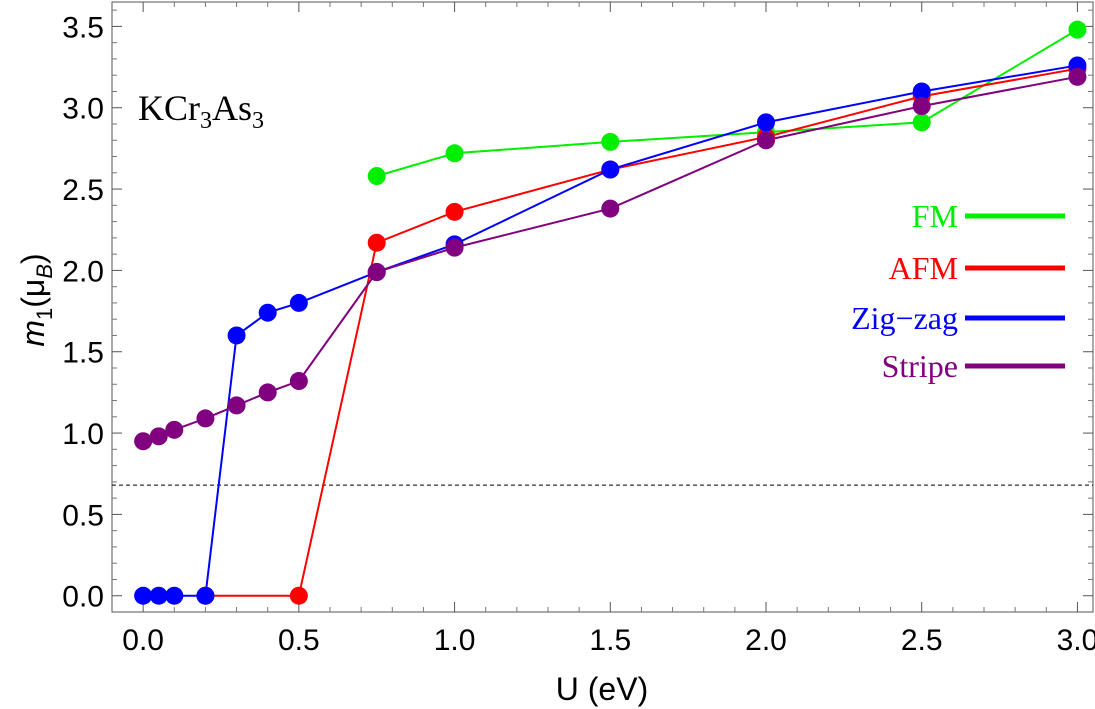 The width and height of the screenshot is (1095, 709). I want to click on y-tick-label: 0.0, so click(83, 597).